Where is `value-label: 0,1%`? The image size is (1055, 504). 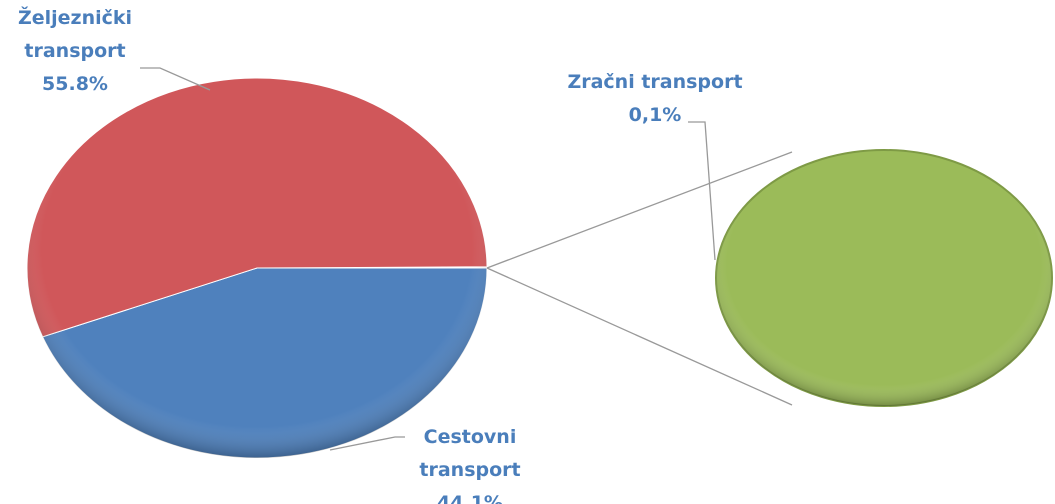
value-label: 0,1% is located at coordinates (655, 115).